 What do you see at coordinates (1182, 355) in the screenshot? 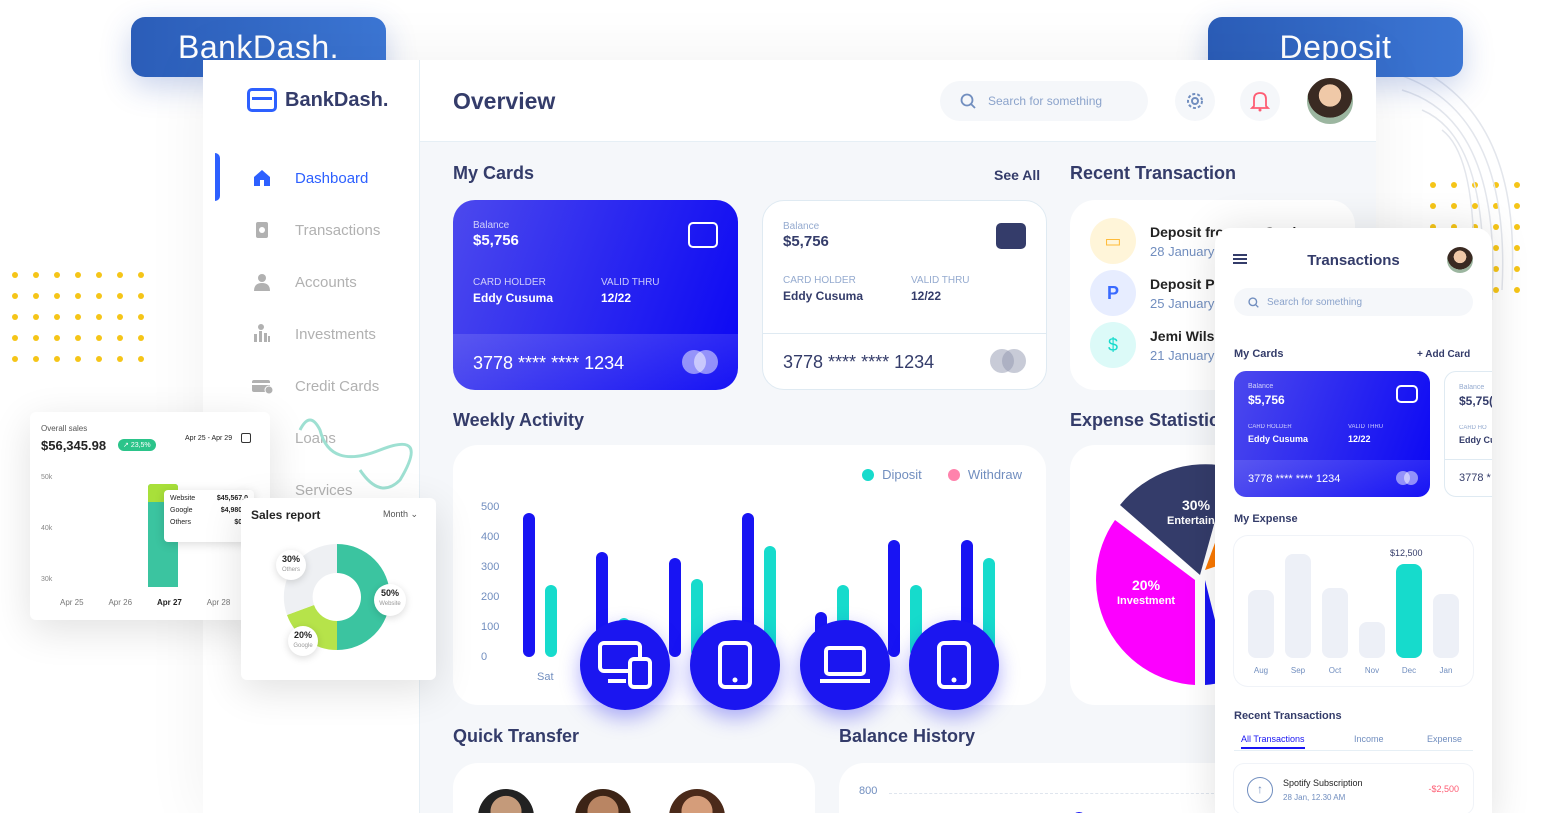
I see `transaction-date: 21 January` at bounding box center [1182, 355].